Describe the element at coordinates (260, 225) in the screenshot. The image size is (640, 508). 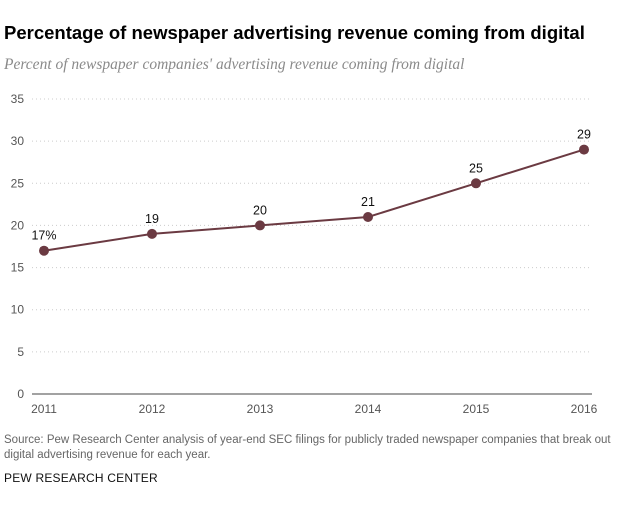
I see `data-point-2013` at that location.